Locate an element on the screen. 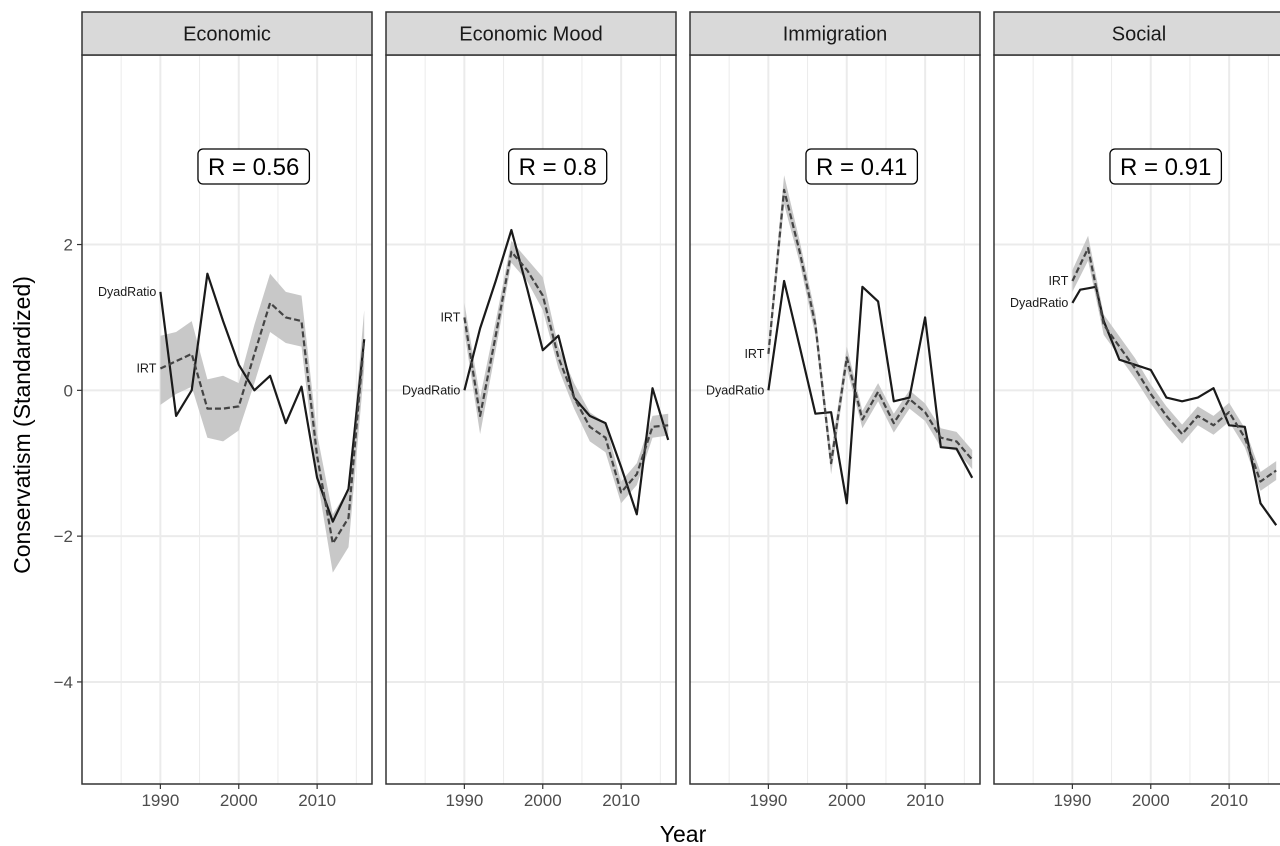 The height and width of the screenshot is (846, 1280). y-tick-label: −4 is located at coordinates (63, 682).